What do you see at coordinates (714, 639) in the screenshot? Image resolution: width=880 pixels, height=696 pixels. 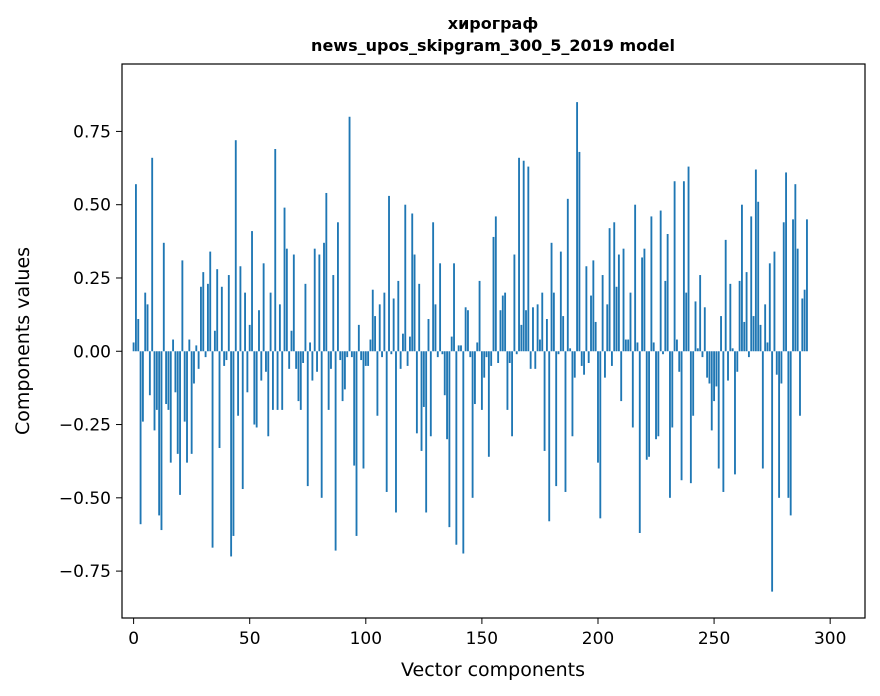 I see `x-tick-label: 250` at bounding box center [714, 639].